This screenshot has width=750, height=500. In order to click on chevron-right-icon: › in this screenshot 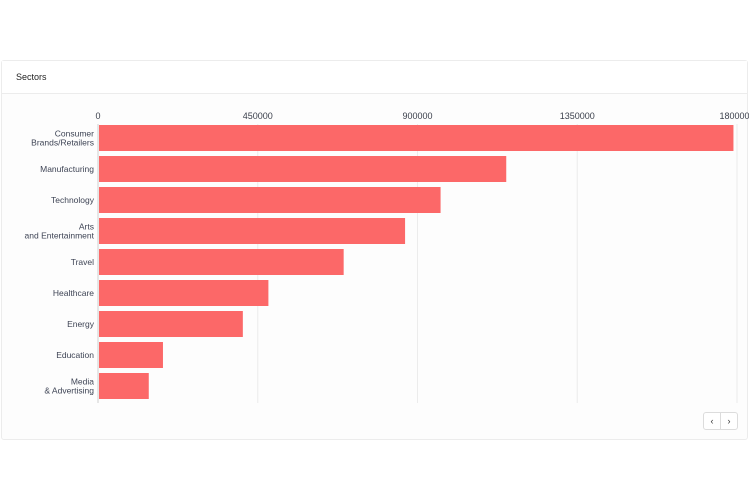, I will do `click(728, 421)`.